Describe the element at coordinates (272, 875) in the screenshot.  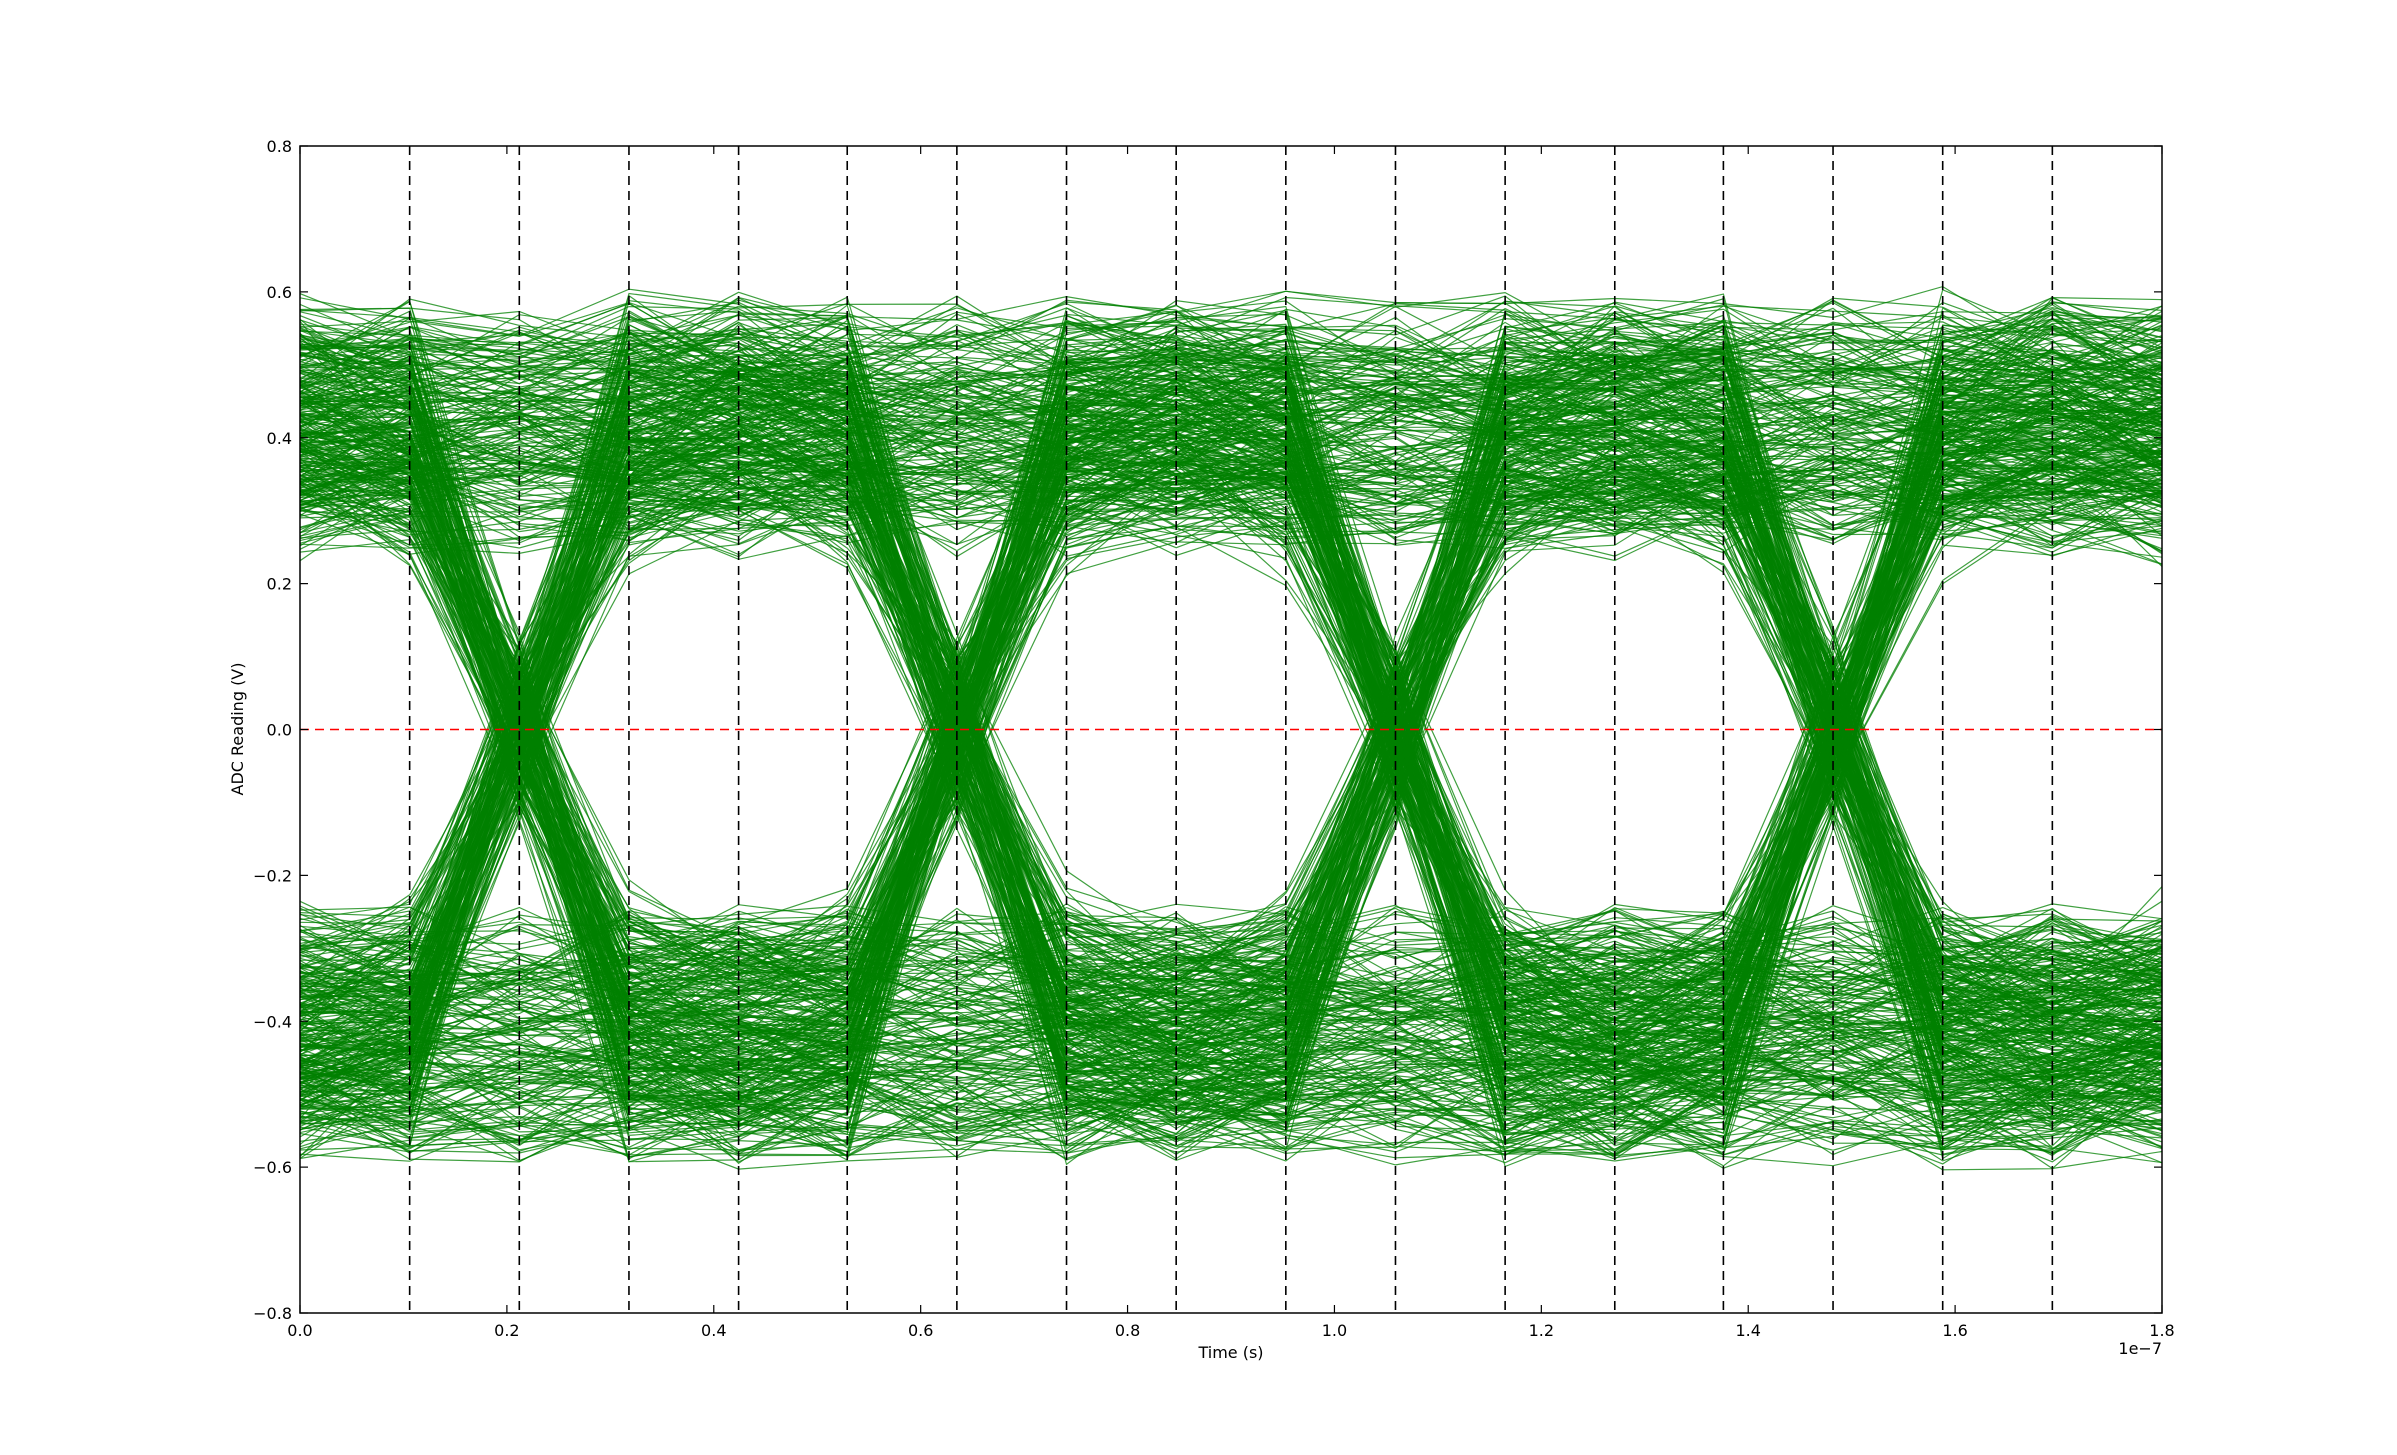
I see `y-tick-label: −0.2` at that location.